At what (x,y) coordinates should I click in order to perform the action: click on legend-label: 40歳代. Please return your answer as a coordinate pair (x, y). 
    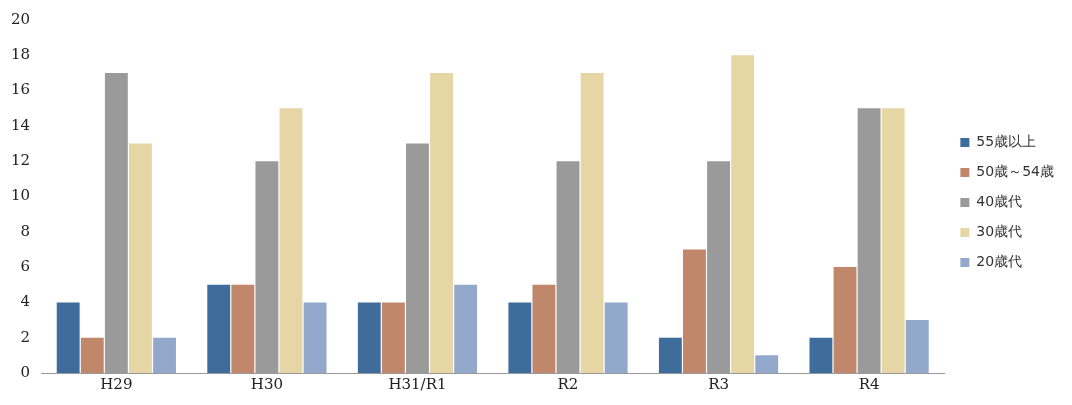
    Looking at the image, I should click on (999, 201).